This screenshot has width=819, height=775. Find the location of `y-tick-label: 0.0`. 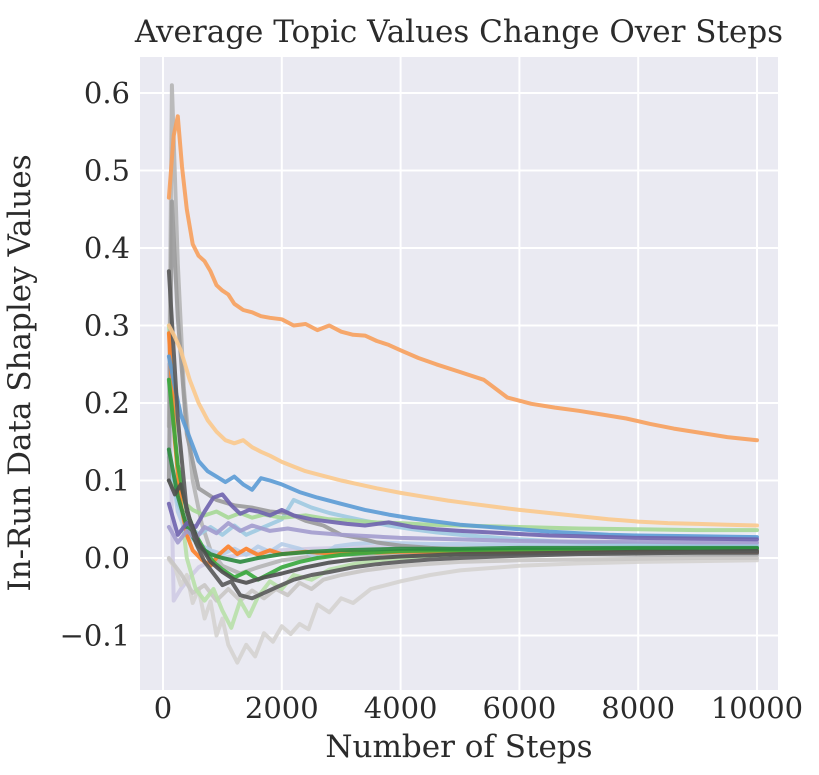

y-tick-label: 0.0 is located at coordinates (107, 558).